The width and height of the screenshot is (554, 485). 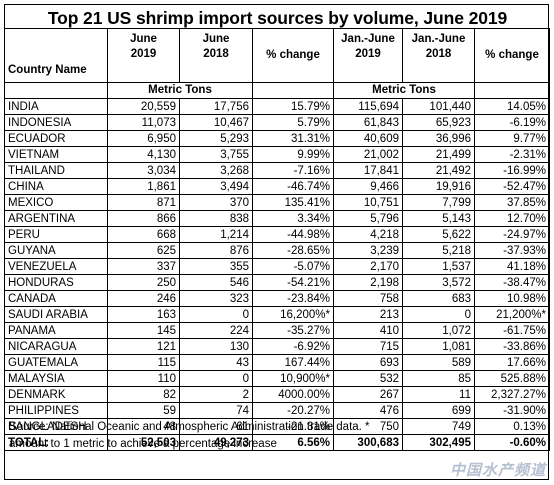 I want to click on cell-country: DENMARK, so click(x=56, y=394).